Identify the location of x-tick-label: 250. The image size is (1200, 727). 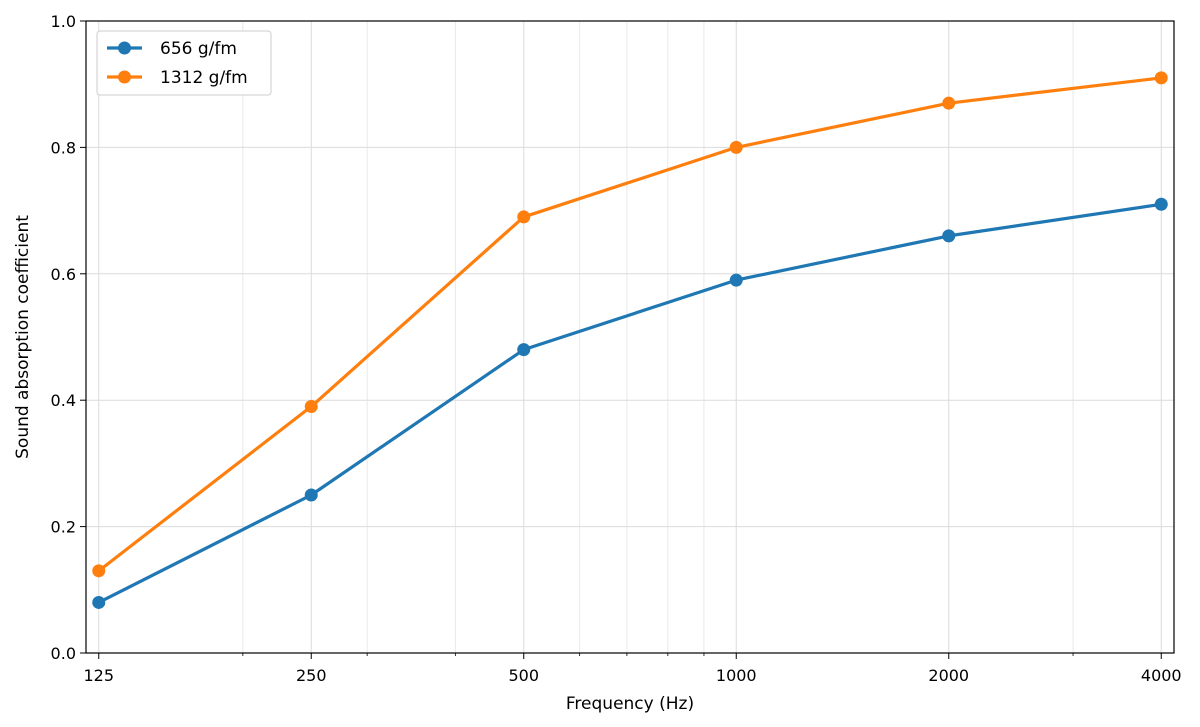
(311, 675).